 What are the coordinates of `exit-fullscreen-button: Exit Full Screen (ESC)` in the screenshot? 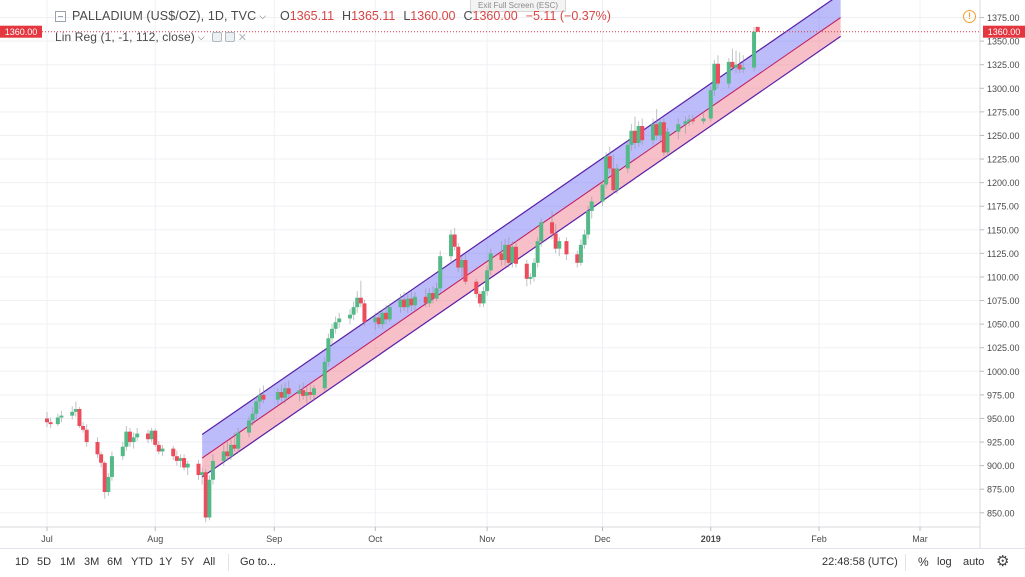 It's located at (518, 6).